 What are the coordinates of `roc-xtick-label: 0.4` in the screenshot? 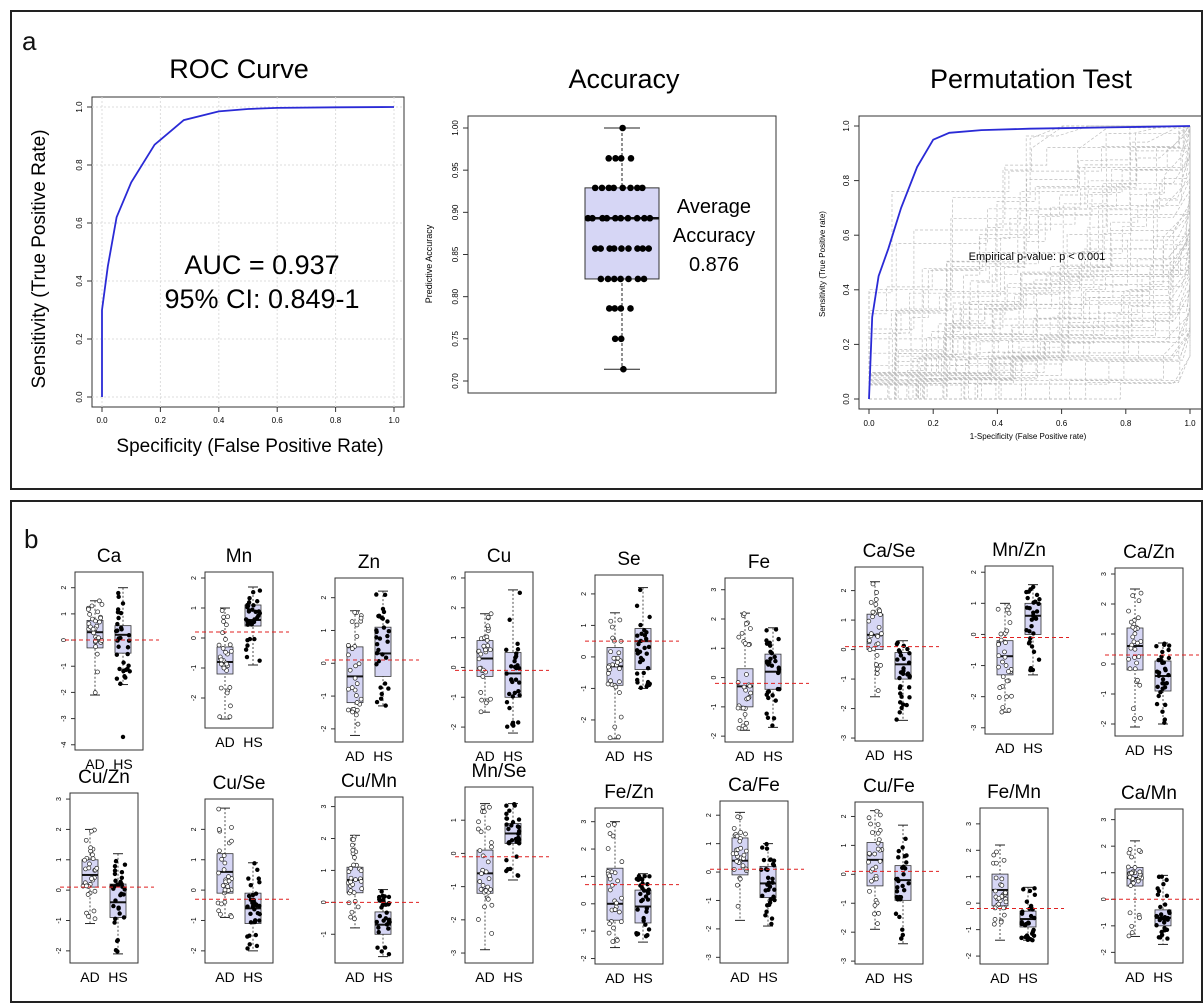 It's located at (219, 420).